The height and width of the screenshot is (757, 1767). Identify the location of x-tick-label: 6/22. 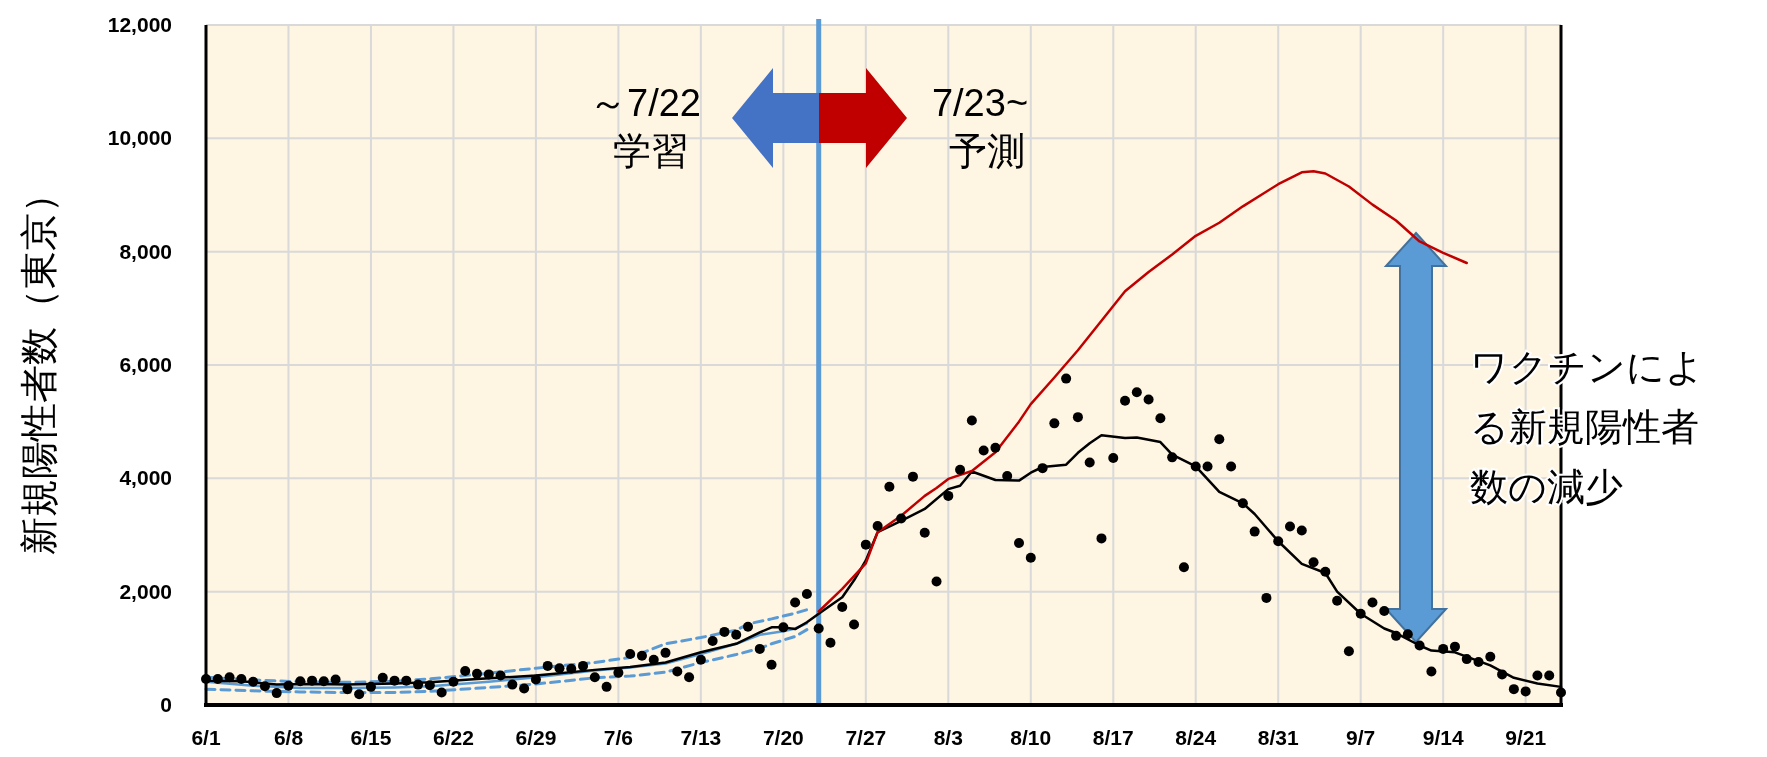
(453, 737).